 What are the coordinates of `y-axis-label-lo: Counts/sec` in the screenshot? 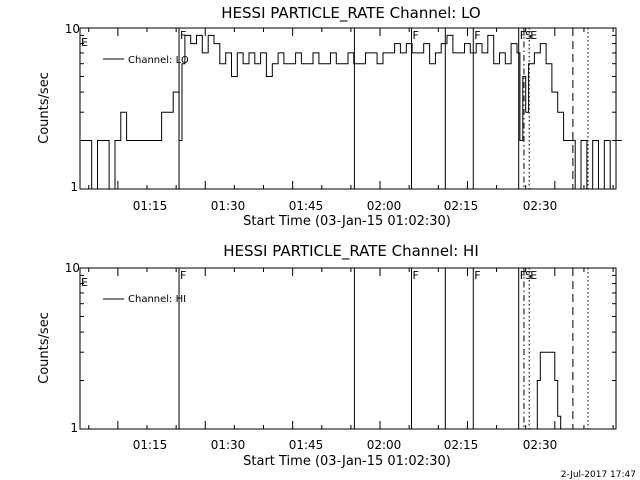 It's located at (44, 108).